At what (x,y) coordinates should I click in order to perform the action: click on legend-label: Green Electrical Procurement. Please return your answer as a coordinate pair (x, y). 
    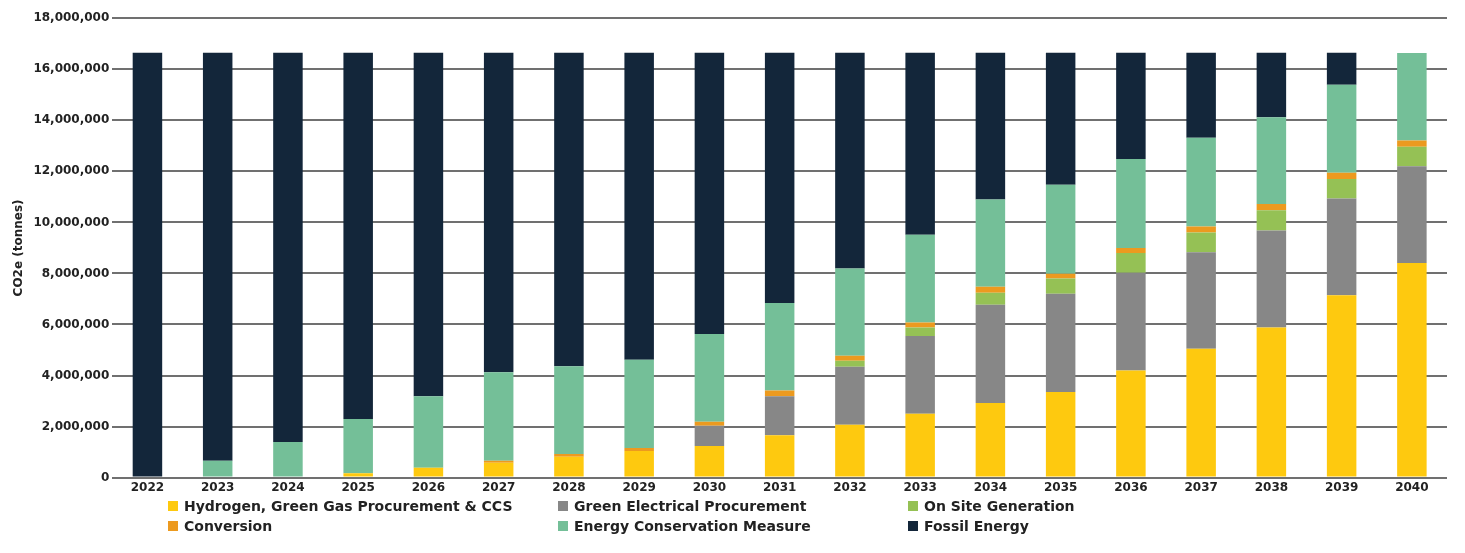
    Looking at the image, I should click on (690, 506).